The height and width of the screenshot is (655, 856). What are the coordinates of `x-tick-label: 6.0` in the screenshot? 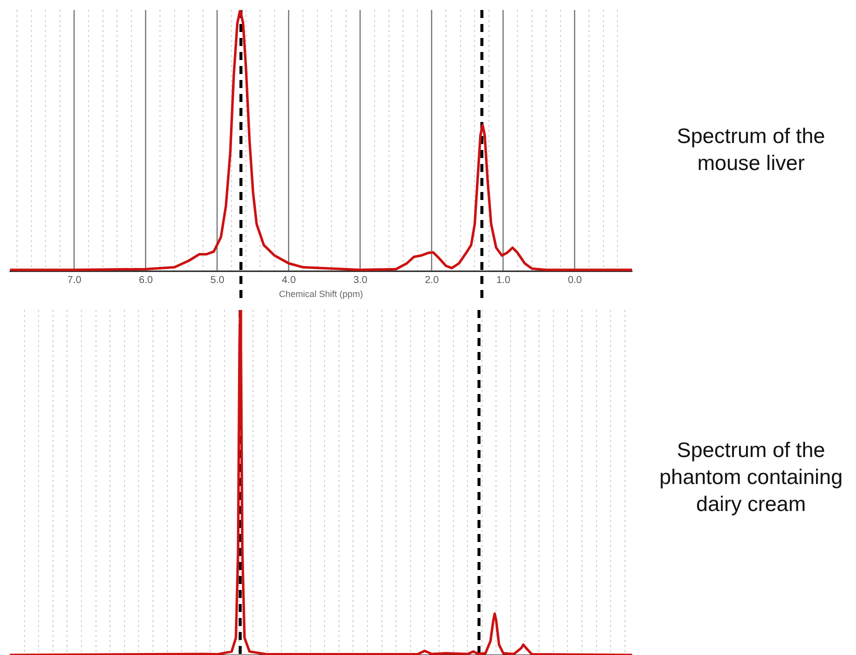 It's located at (146, 280).